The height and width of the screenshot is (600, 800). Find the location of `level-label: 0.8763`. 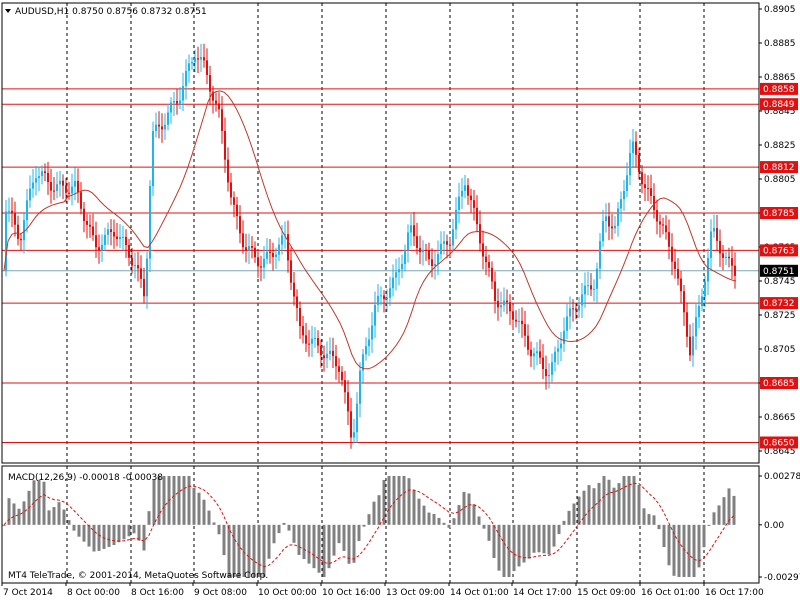

level-label: 0.8763 is located at coordinates (779, 251).